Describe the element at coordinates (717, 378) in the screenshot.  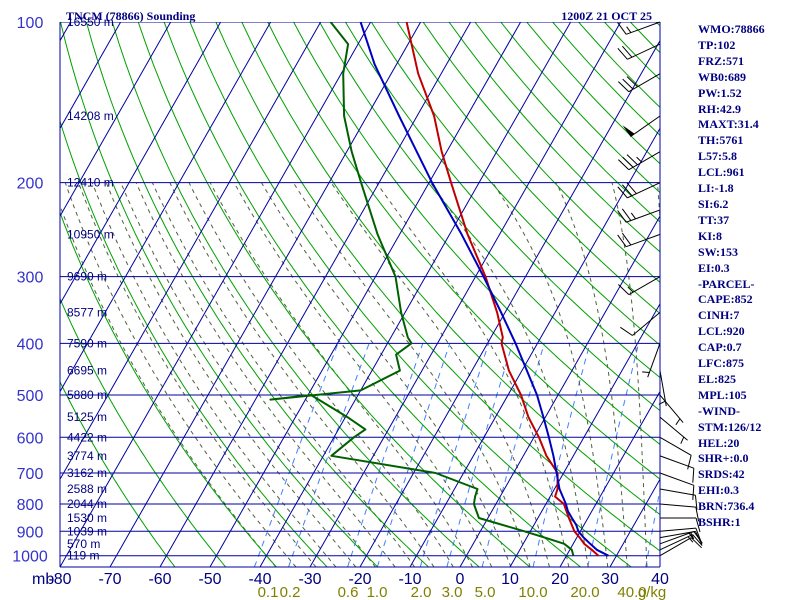
I see `index-item: EL:825` at that location.